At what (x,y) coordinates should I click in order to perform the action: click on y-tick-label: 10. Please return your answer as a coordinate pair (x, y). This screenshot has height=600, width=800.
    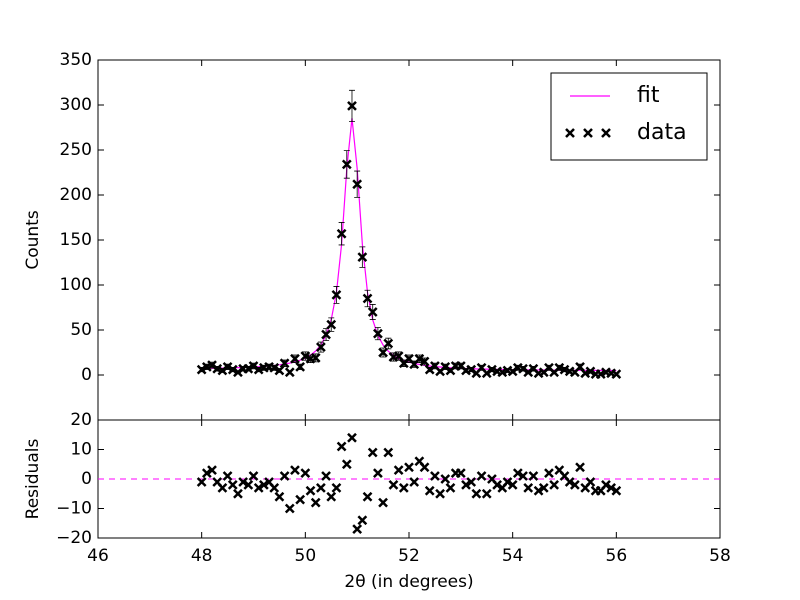
    Looking at the image, I should click on (81, 450).